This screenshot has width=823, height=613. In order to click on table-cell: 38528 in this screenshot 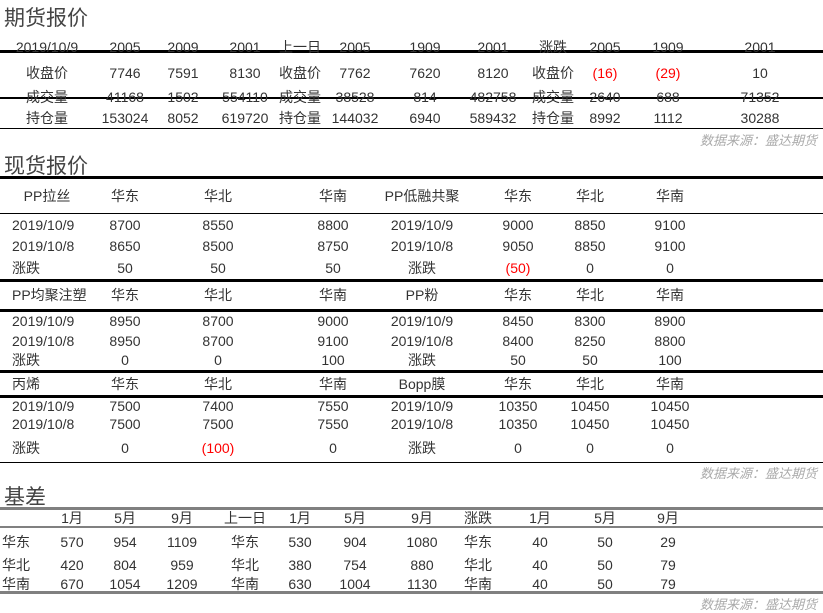, I will do `click(355, 97)`.